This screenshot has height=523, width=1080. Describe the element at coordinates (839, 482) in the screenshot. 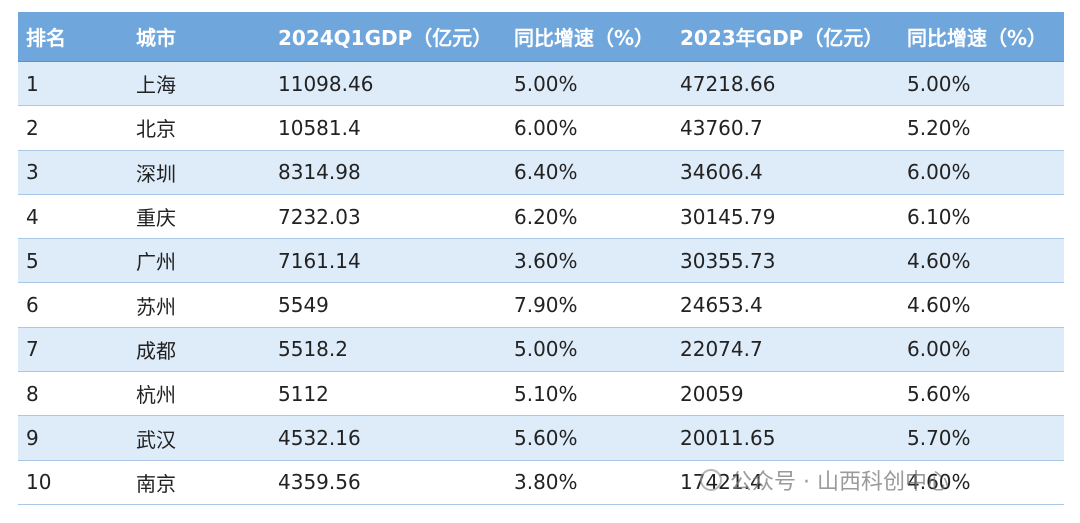

I see `watermark-text: 公众号 · 山西科创中心` at that location.